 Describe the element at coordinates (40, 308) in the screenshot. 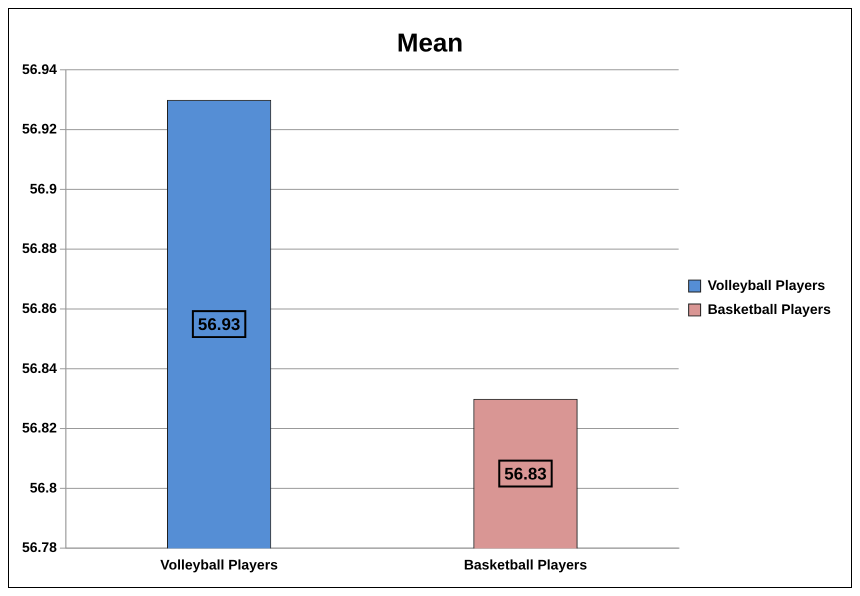

I see `y-tick-label: 56.86` at that location.